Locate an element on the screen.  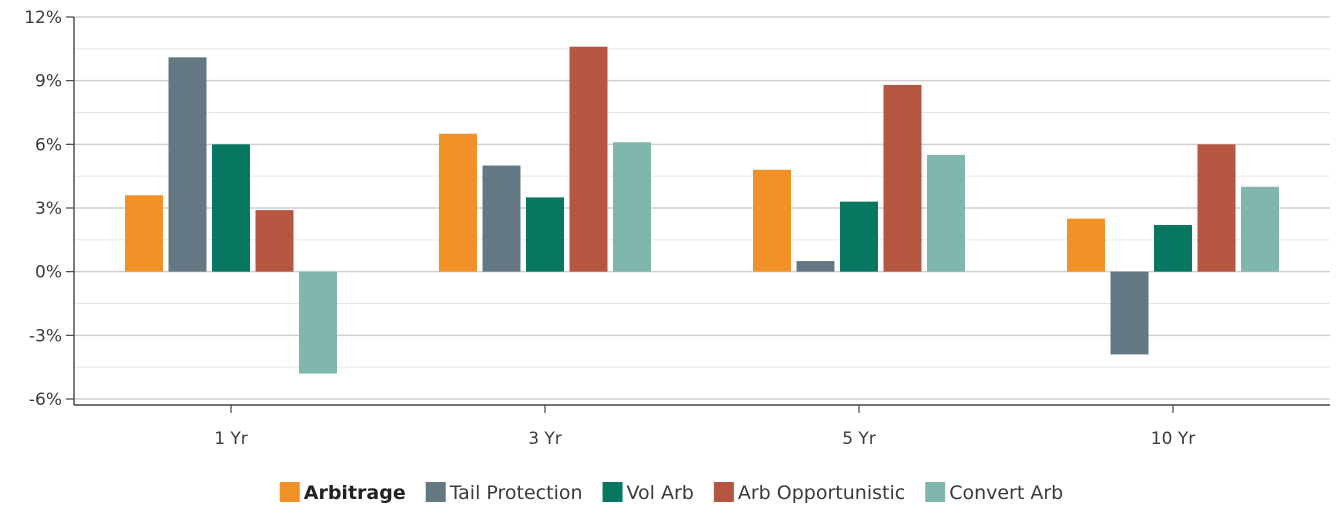
bar-tail-protection-3-yr is located at coordinates (501, 218).